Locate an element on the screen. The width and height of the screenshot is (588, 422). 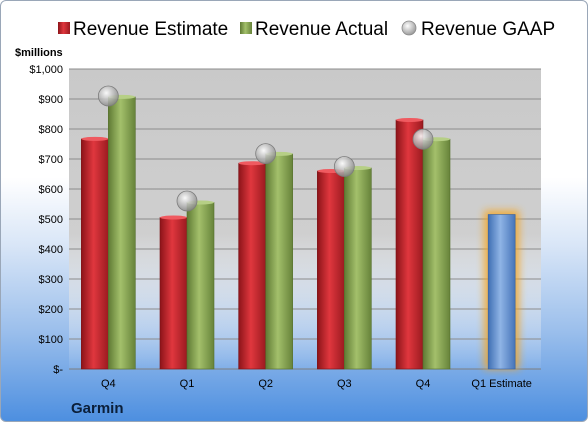
y-tick-label: $300 is located at coordinates (51, 280).